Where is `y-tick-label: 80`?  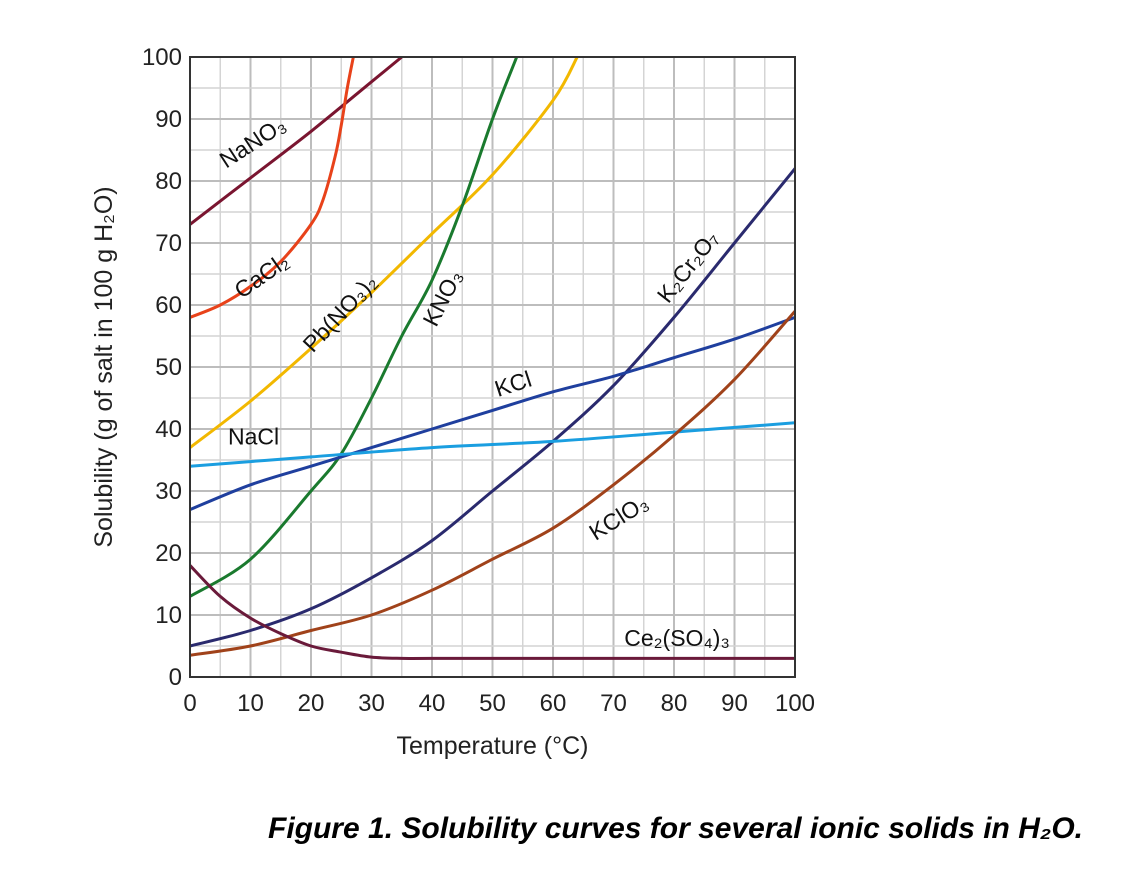
y-tick-label: 80 is located at coordinates (168, 181).